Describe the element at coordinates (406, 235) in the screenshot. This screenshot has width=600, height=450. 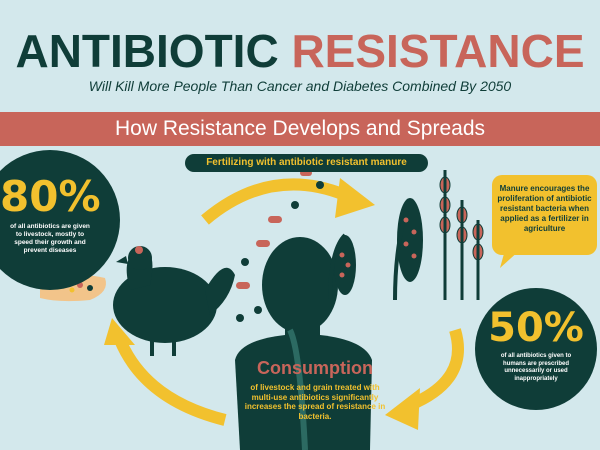
I see `corn-crops-icon` at that location.